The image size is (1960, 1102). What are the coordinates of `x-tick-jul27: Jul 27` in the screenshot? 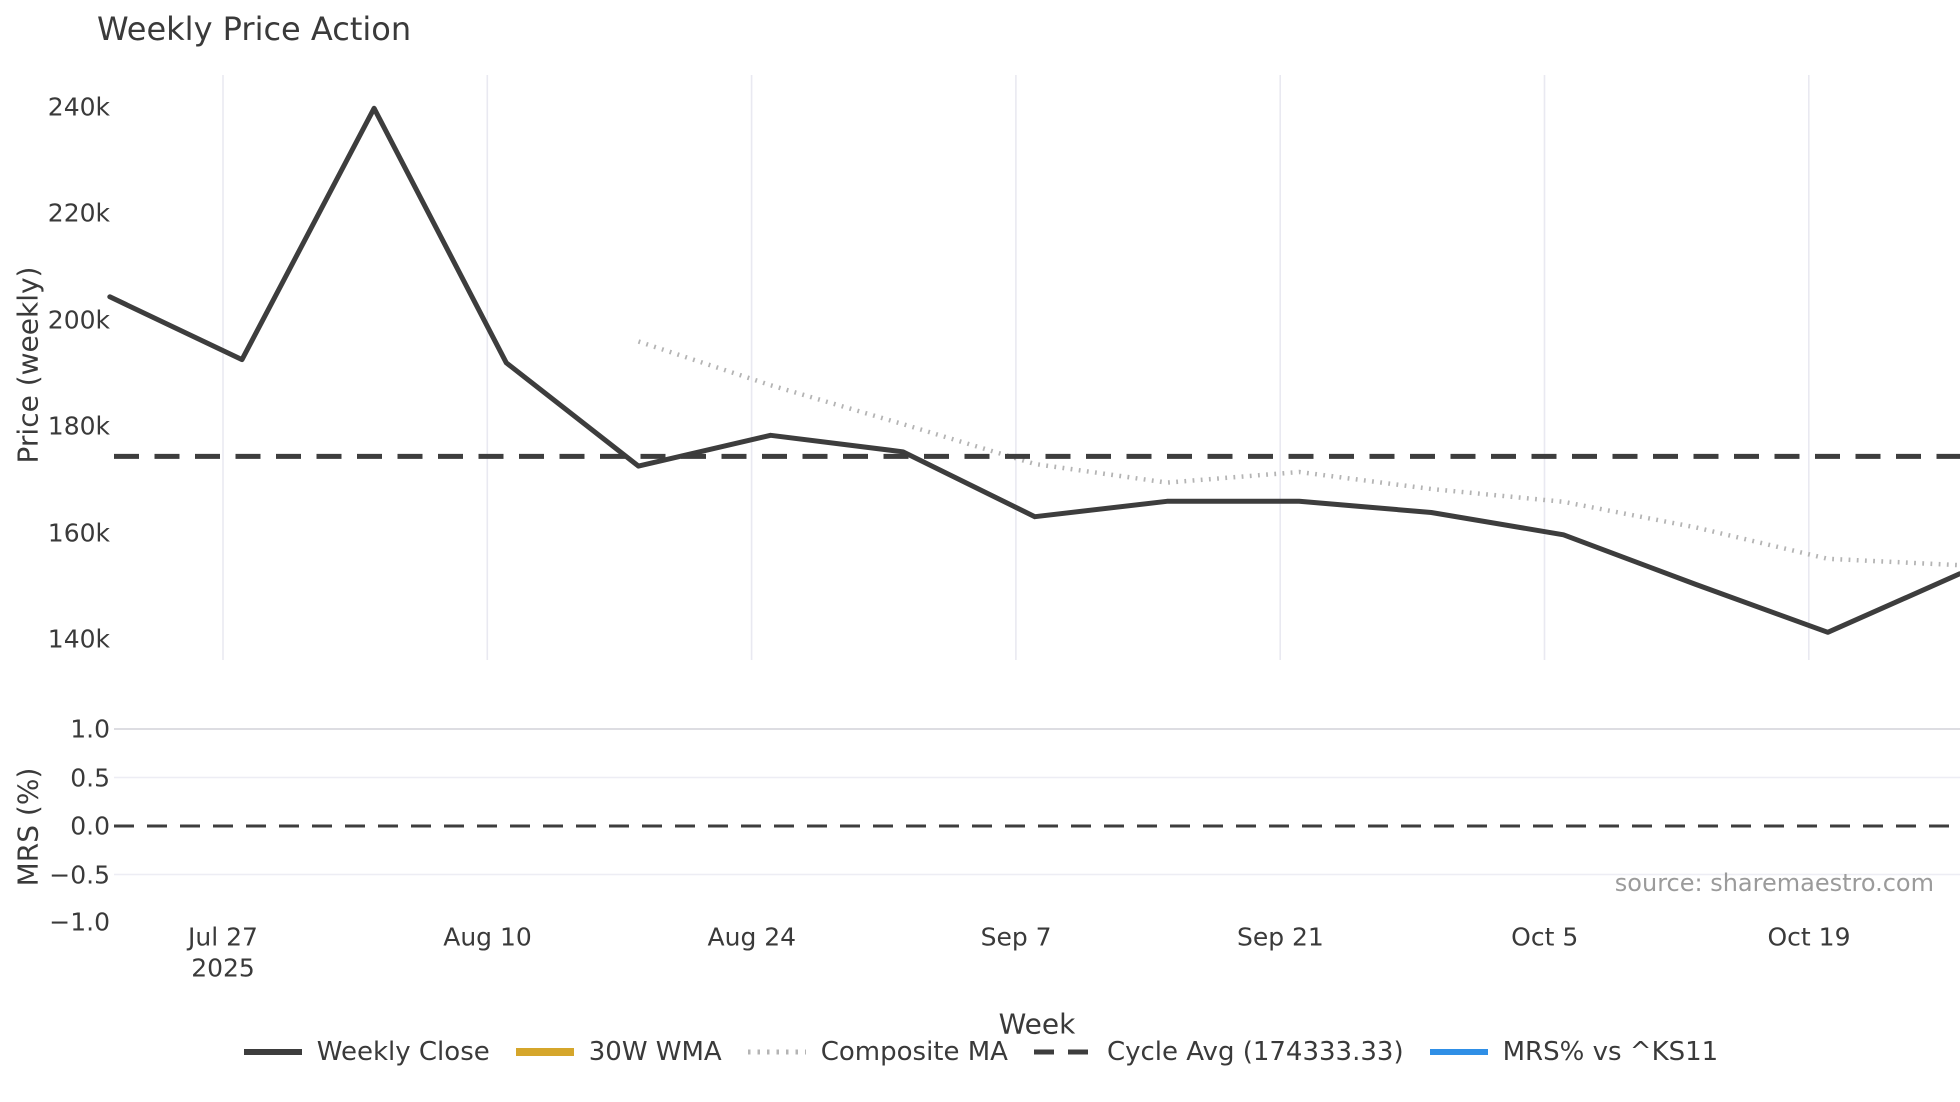 It's located at (223, 937).